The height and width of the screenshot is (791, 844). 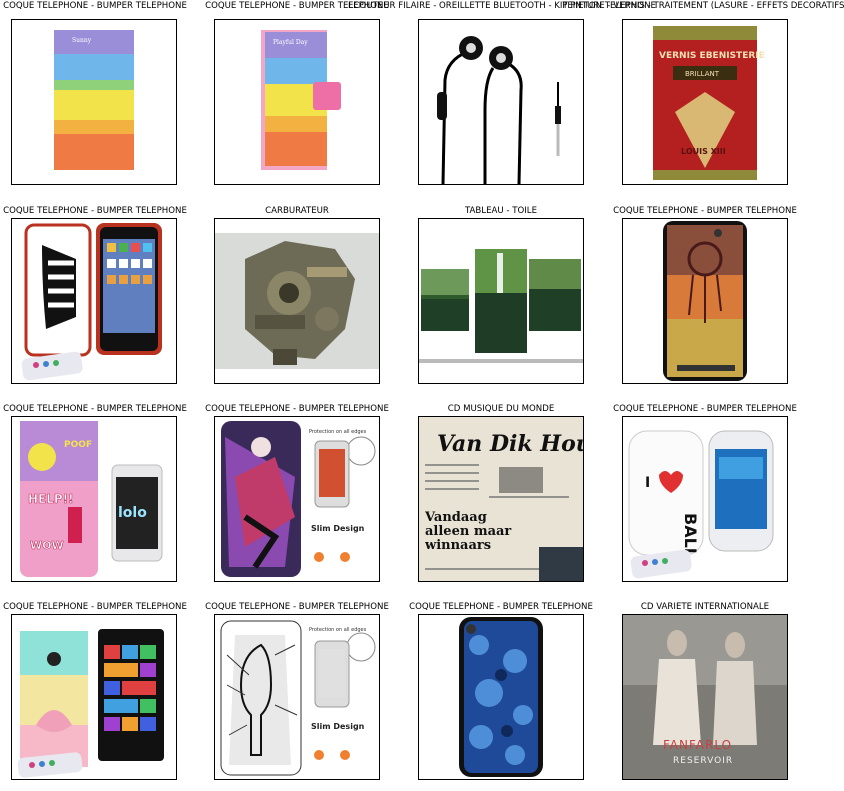 I want to click on svg-text: Sunny, so click(x=82, y=40).